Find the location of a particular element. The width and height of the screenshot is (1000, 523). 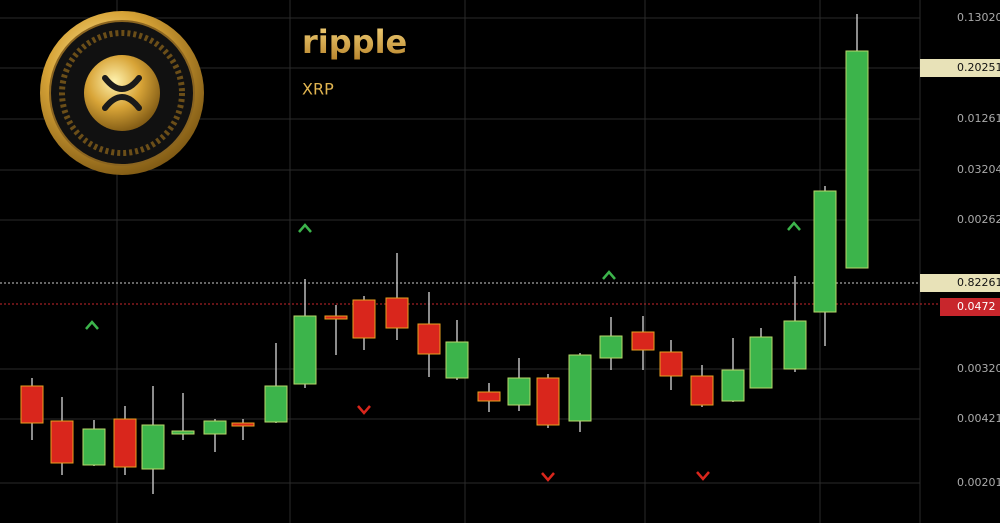

axis-label: 0.03204 is located at coordinates (978, 169).